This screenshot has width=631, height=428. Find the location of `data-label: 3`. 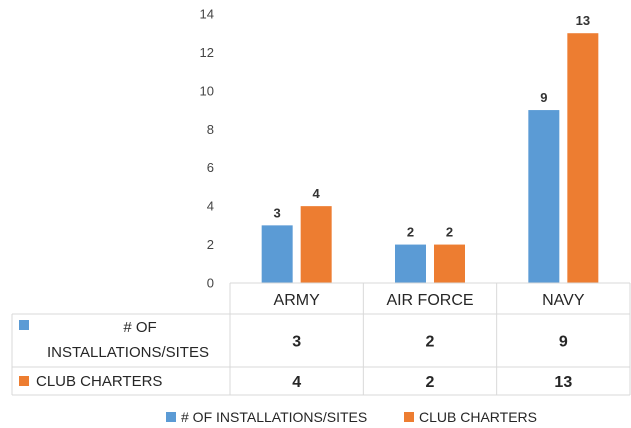

data-label: 3 is located at coordinates (277, 212).